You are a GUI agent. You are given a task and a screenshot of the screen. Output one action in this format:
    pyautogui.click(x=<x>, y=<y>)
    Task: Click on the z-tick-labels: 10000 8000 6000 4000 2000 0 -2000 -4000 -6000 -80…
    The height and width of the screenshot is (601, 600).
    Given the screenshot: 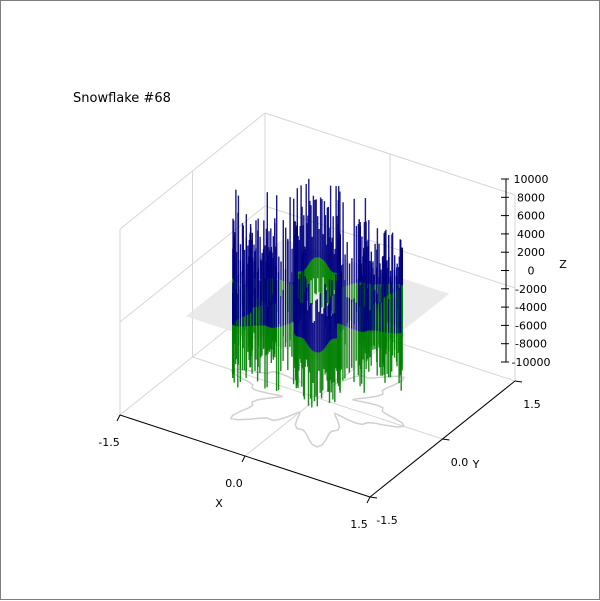 What is the action you would take?
    pyautogui.click(x=531, y=271)
    